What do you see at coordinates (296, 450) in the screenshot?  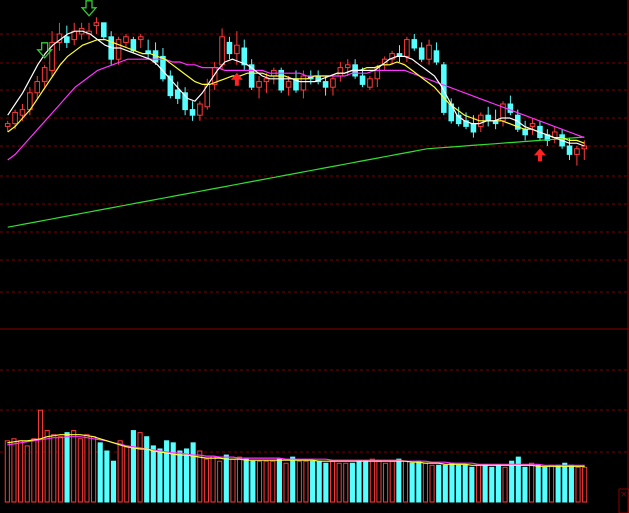 I see `volume-ma5-line` at bounding box center [296, 450].